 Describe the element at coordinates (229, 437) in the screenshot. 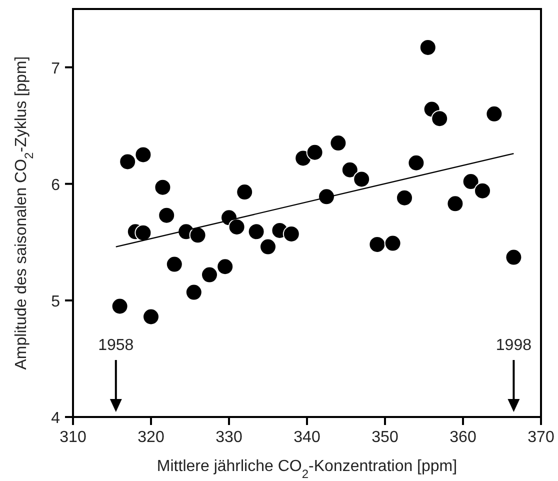

I see `x-tick-label: 330` at that location.